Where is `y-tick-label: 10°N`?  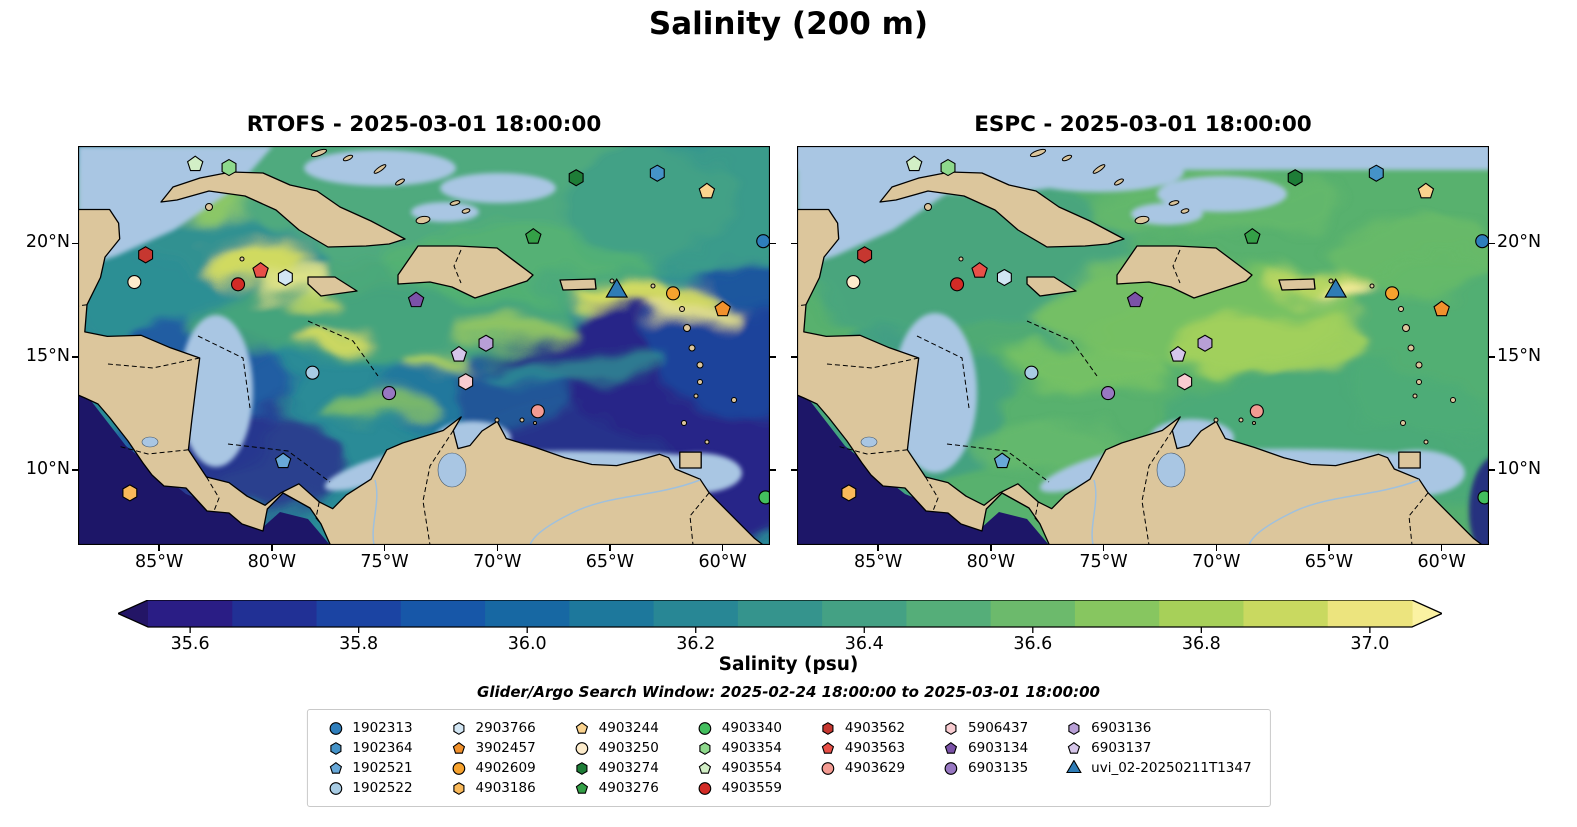
y-tick-label: 10°N is located at coordinates (1519, 469).